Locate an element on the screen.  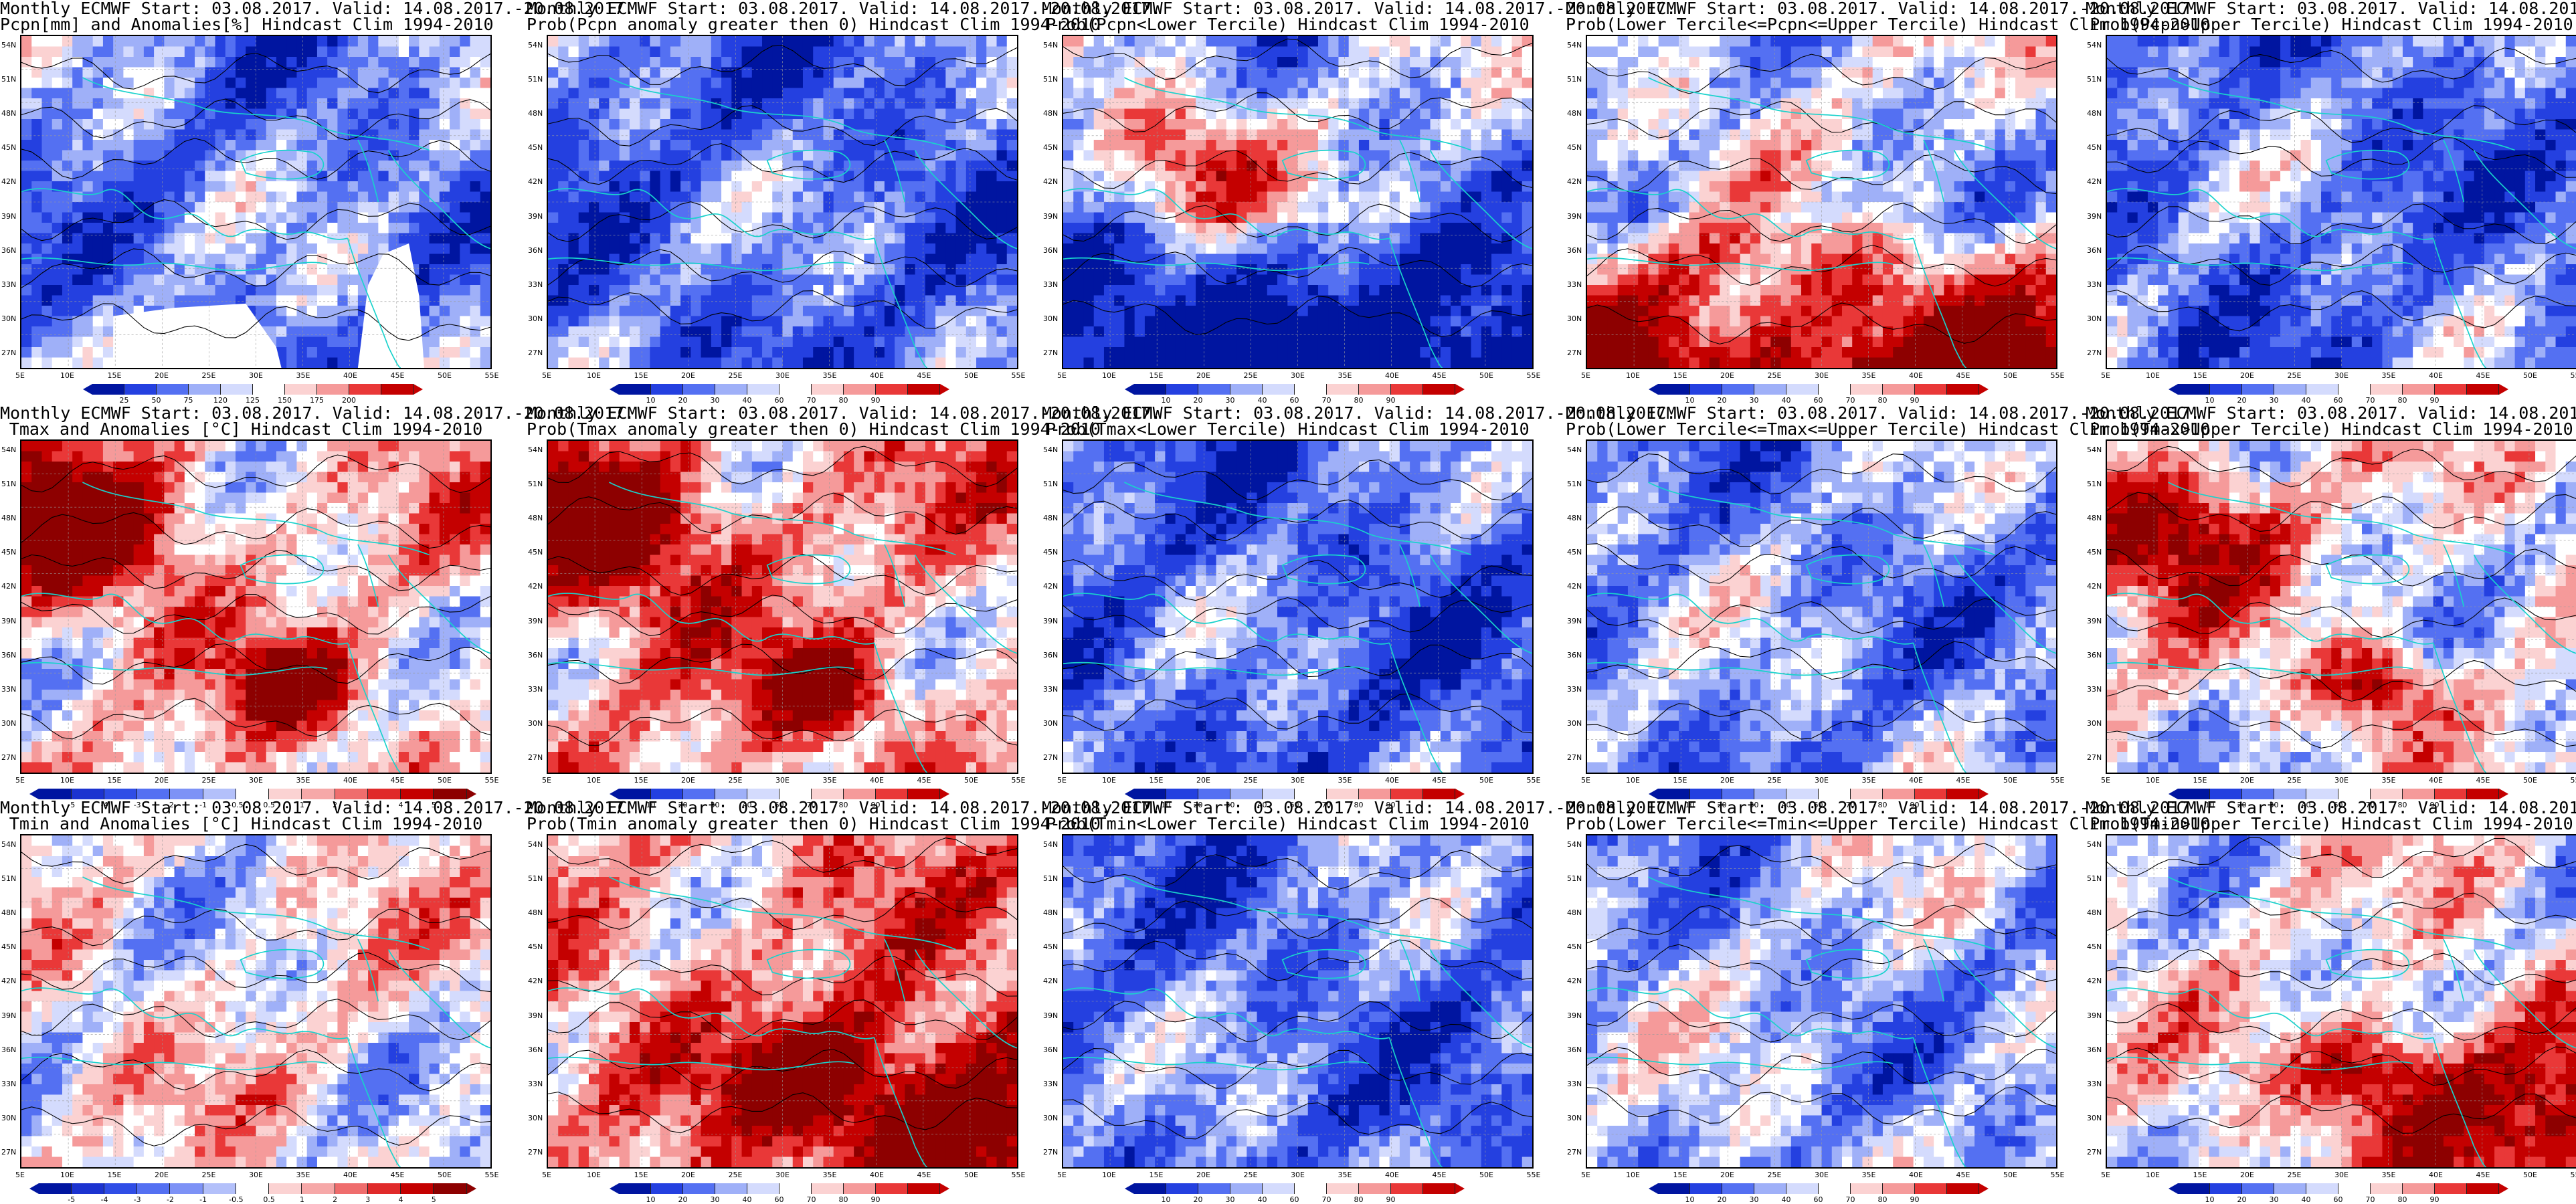
colorbar-tick-label: 20 is located at coordinates (1198, 1200).